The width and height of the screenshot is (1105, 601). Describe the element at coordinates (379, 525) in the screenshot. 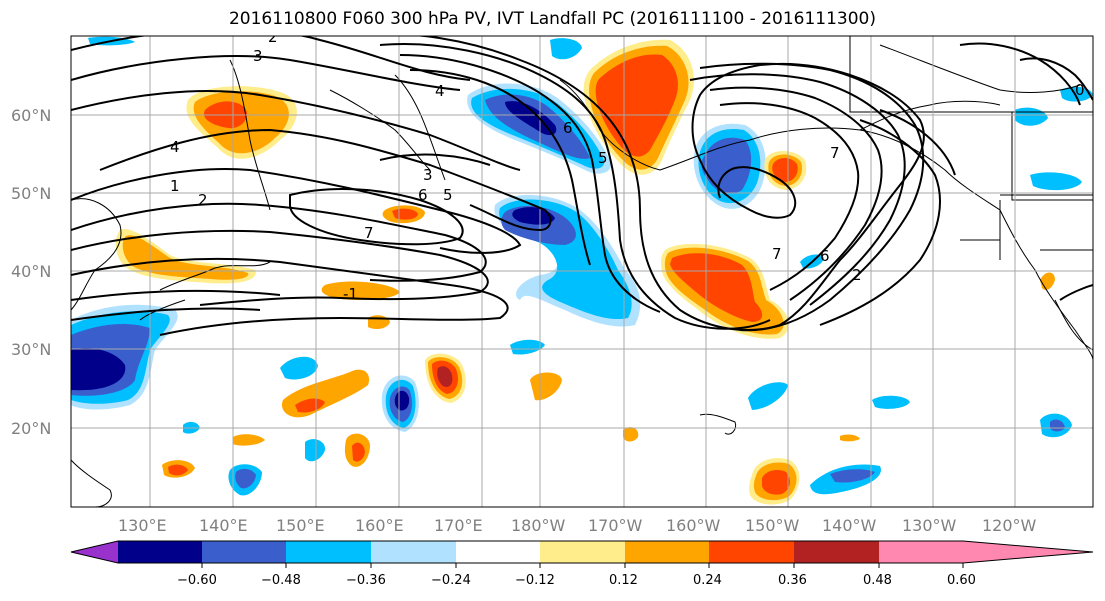

I see `lon-label: 160°E` at that location.